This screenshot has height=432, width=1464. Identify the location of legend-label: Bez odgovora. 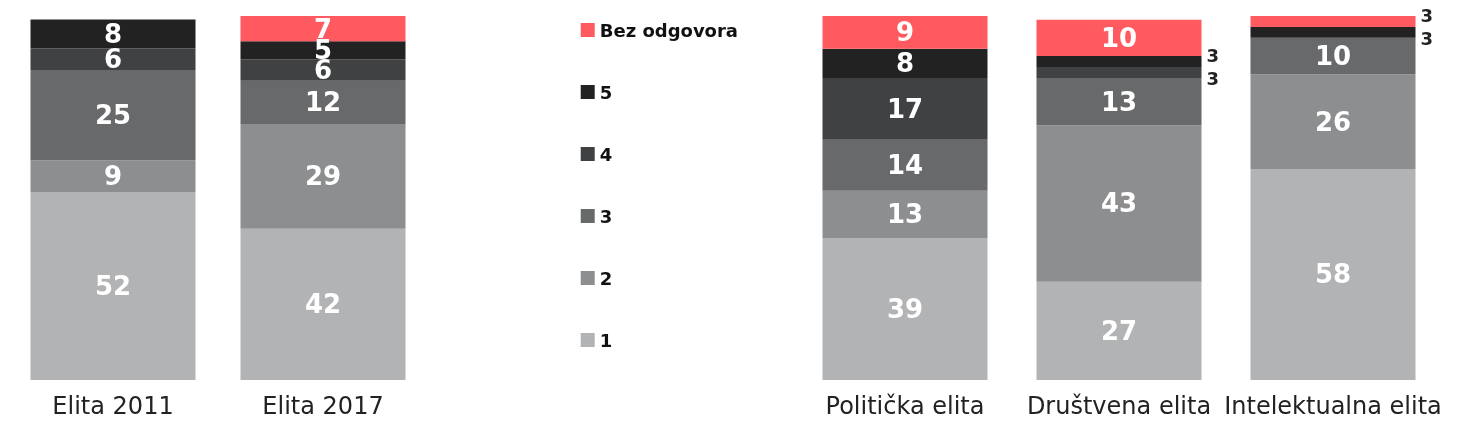
(668, 30).